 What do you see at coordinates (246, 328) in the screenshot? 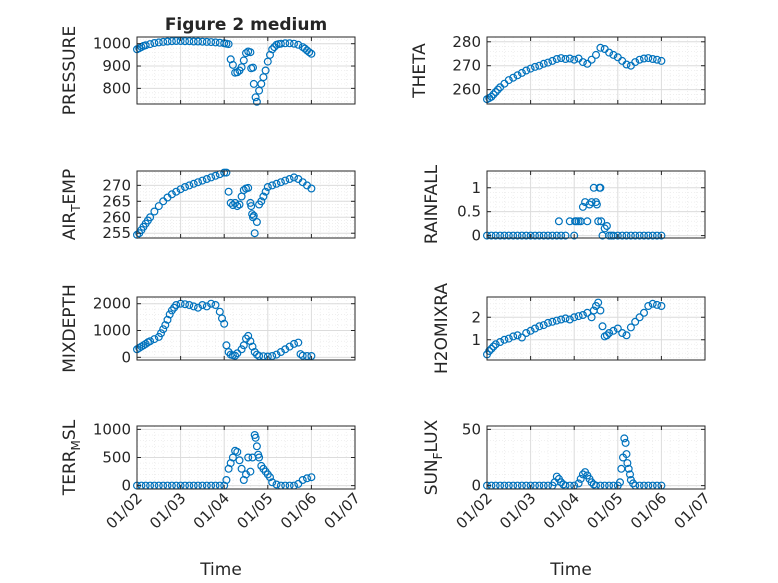
I see `panel-5-axes-box` at bounding box center [246, 328].